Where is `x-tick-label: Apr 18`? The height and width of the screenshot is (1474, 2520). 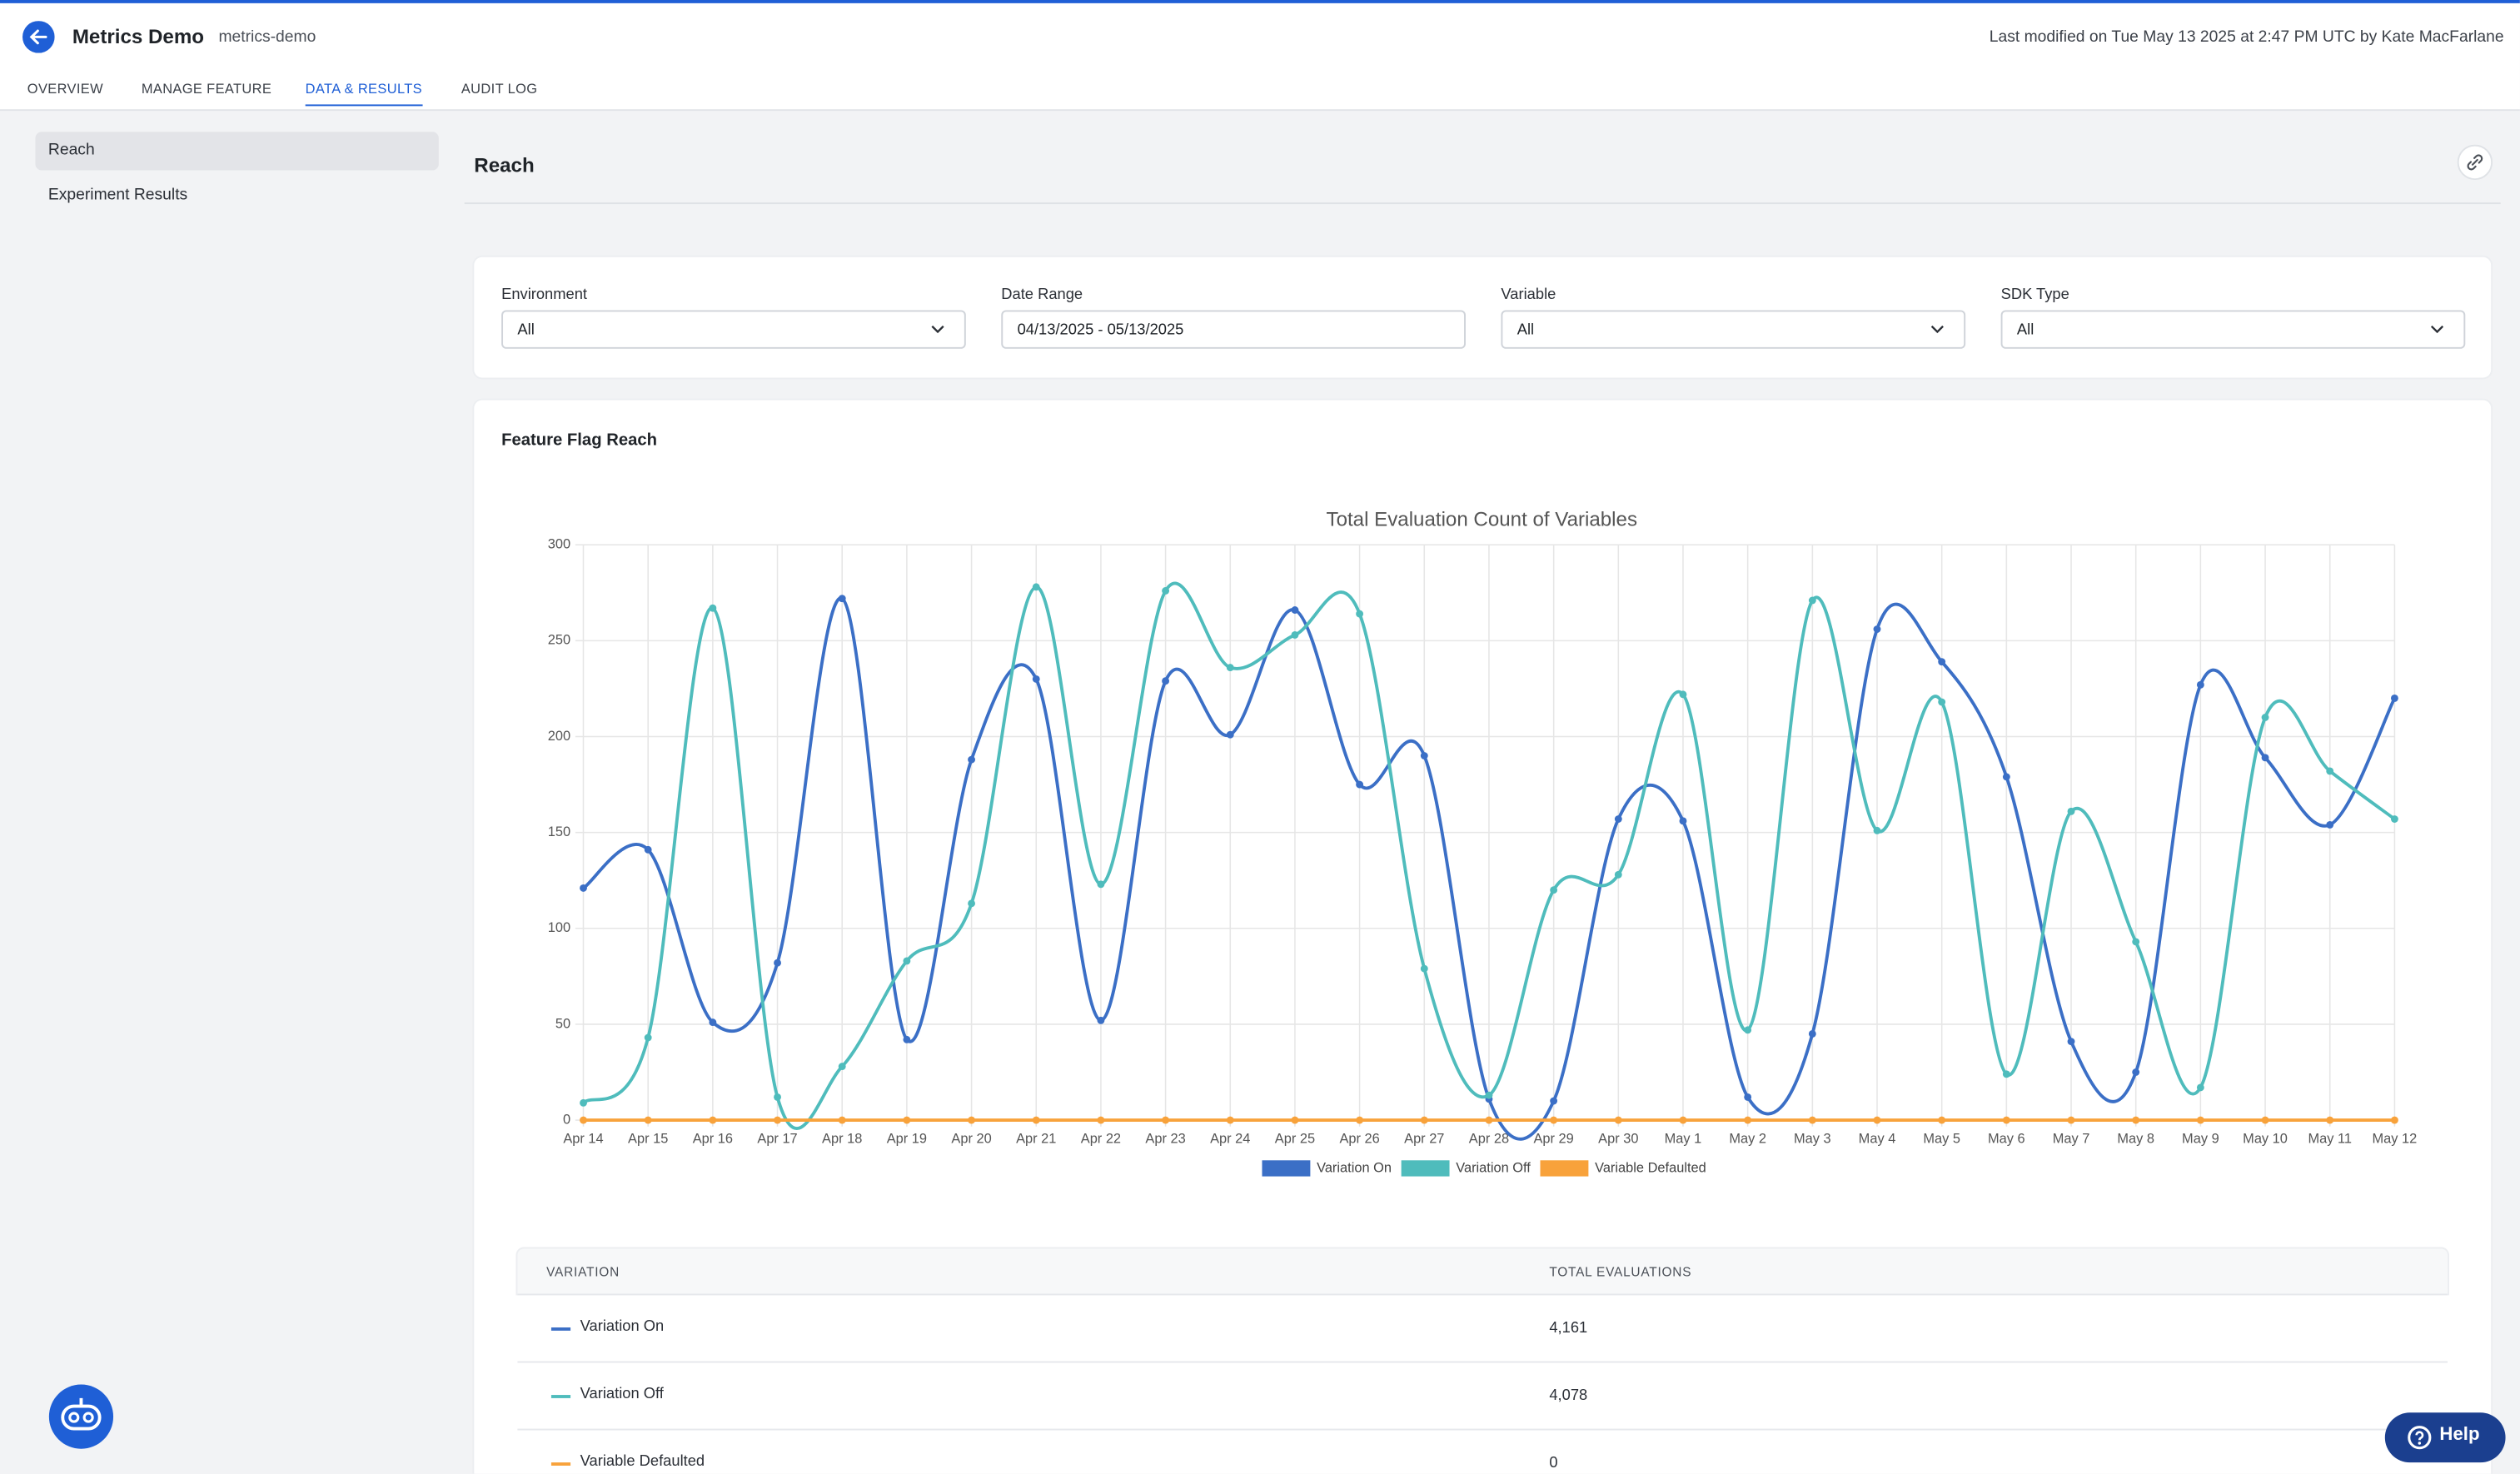
x-tick-label: Apr 18 is located at coordinates (842, 1139).